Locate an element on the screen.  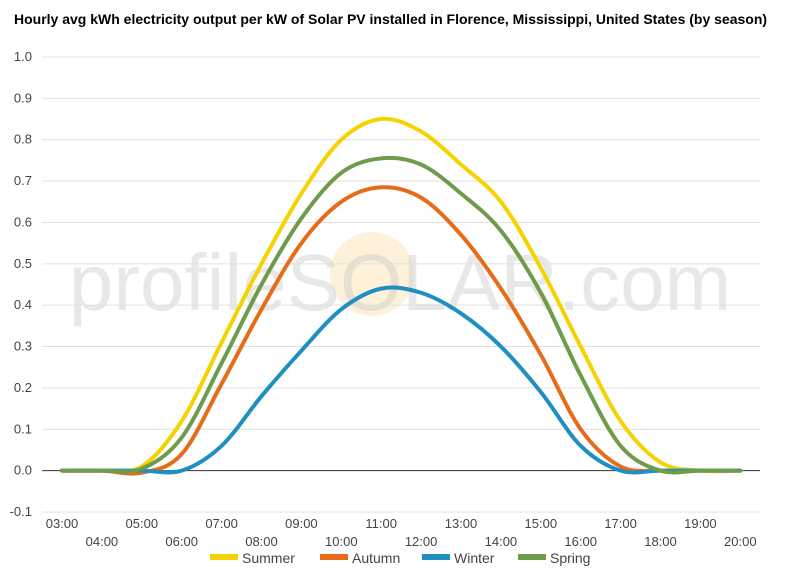
legend-swatch-autumn is located at coordinates (334, 557).